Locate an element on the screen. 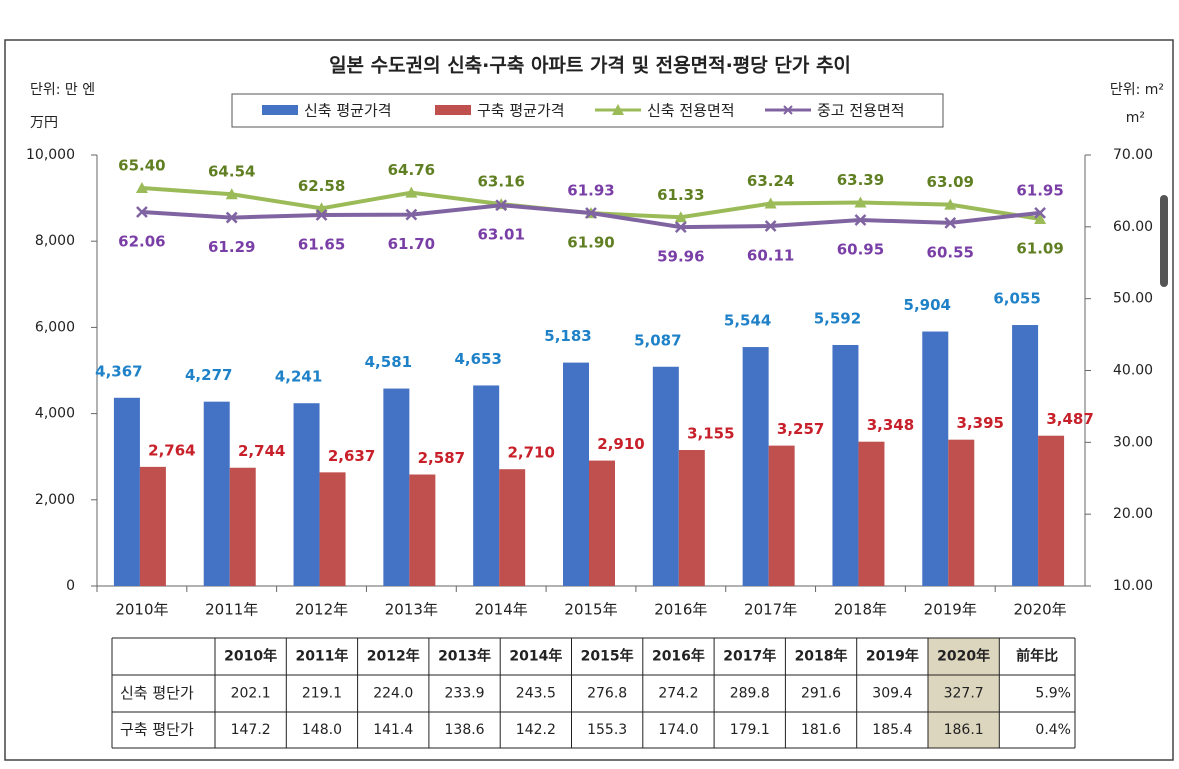  y-tick-label: 10,000 is located at coordinates (50, 155).